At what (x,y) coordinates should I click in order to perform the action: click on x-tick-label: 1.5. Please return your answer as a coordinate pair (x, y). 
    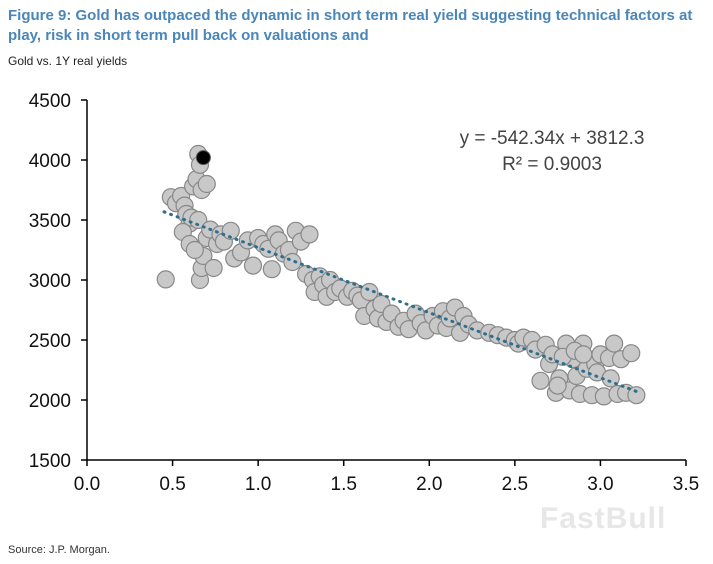
    Looking at the image, I should click on (344, 484).